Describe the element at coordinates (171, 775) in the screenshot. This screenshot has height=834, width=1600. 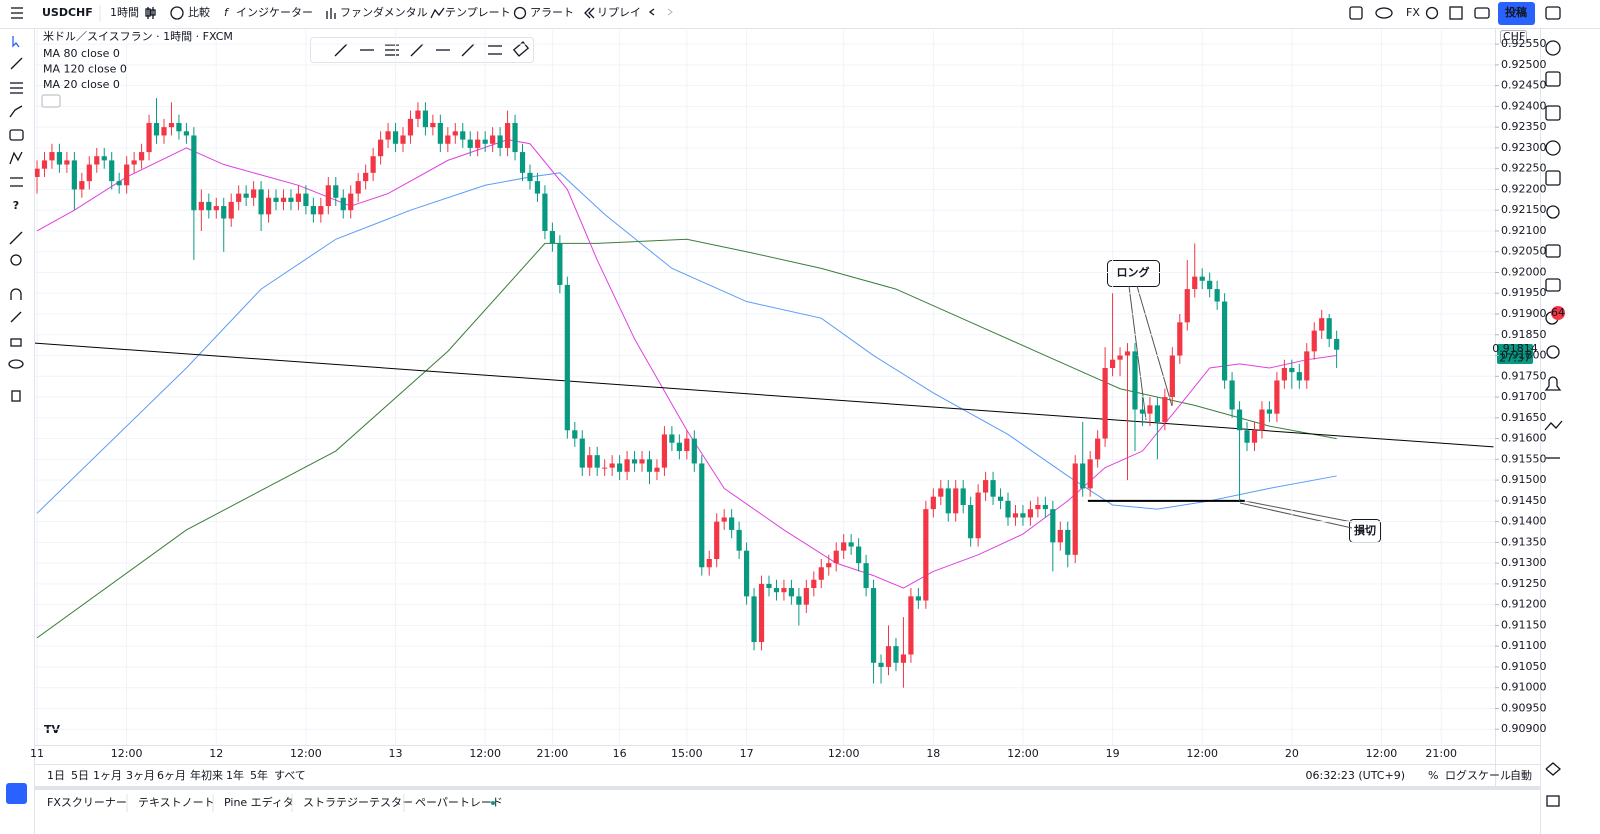
I see `range-button: 6ヶ月` at that location.